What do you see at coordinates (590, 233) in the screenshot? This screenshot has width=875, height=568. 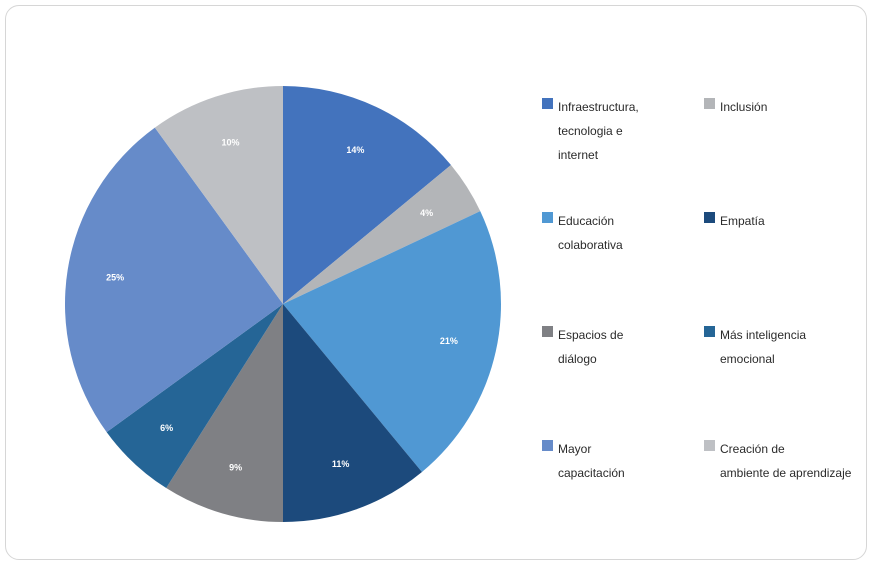 I see `legend-label: Educación colaborativa` at bounding box center [590, 233].